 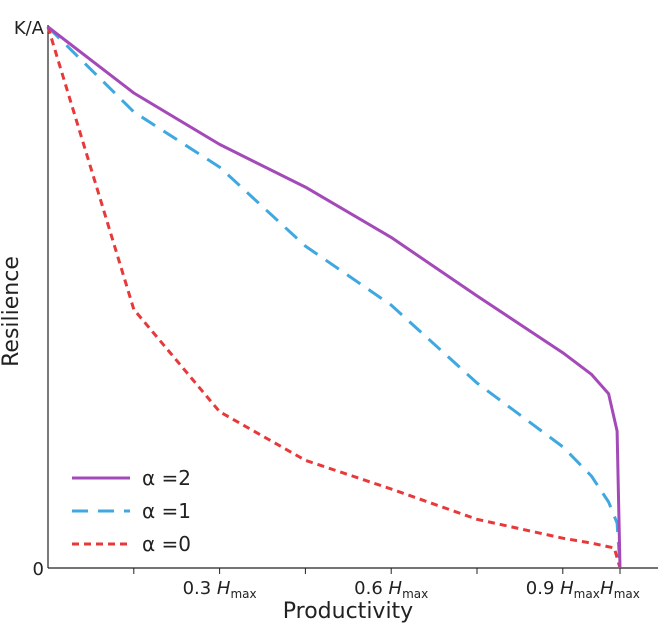 I want to click on x-tick-label: 0.9 Hmax, so click(x=563, y=589).